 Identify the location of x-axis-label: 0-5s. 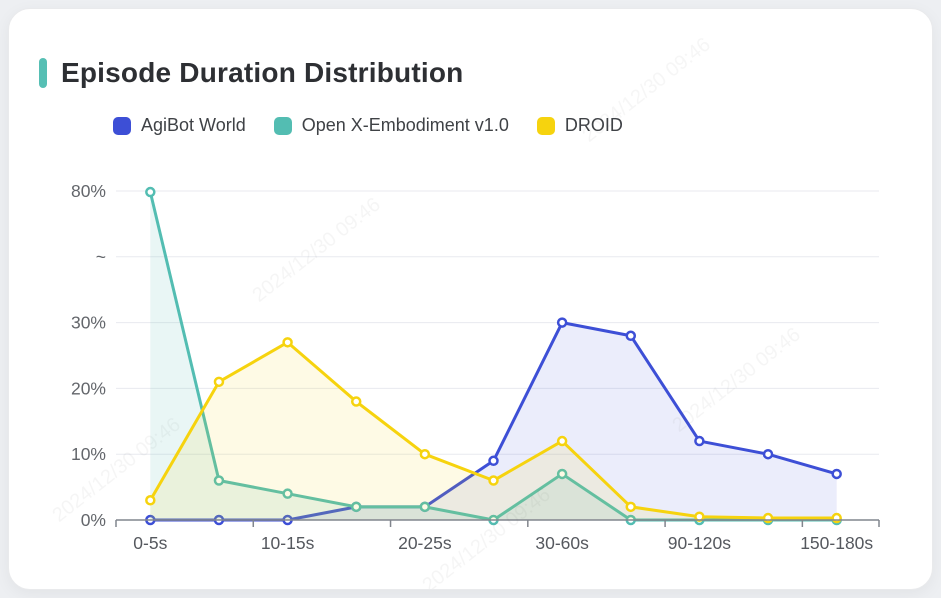
(150, 543).